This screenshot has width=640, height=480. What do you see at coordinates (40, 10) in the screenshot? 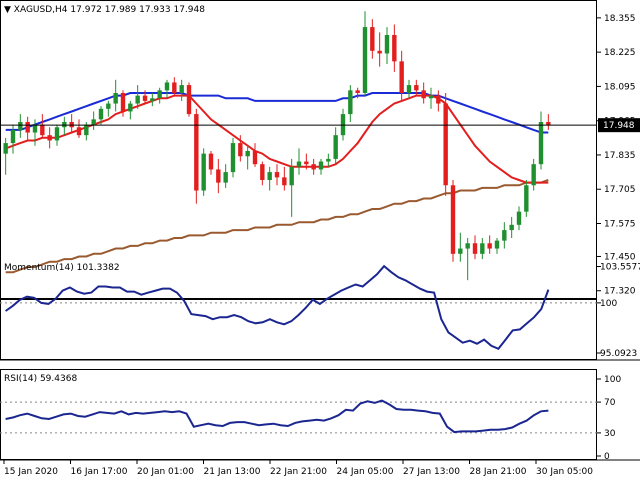
I see `symbol-label: XAGUSD,H4` at bounding box center [40, 10].